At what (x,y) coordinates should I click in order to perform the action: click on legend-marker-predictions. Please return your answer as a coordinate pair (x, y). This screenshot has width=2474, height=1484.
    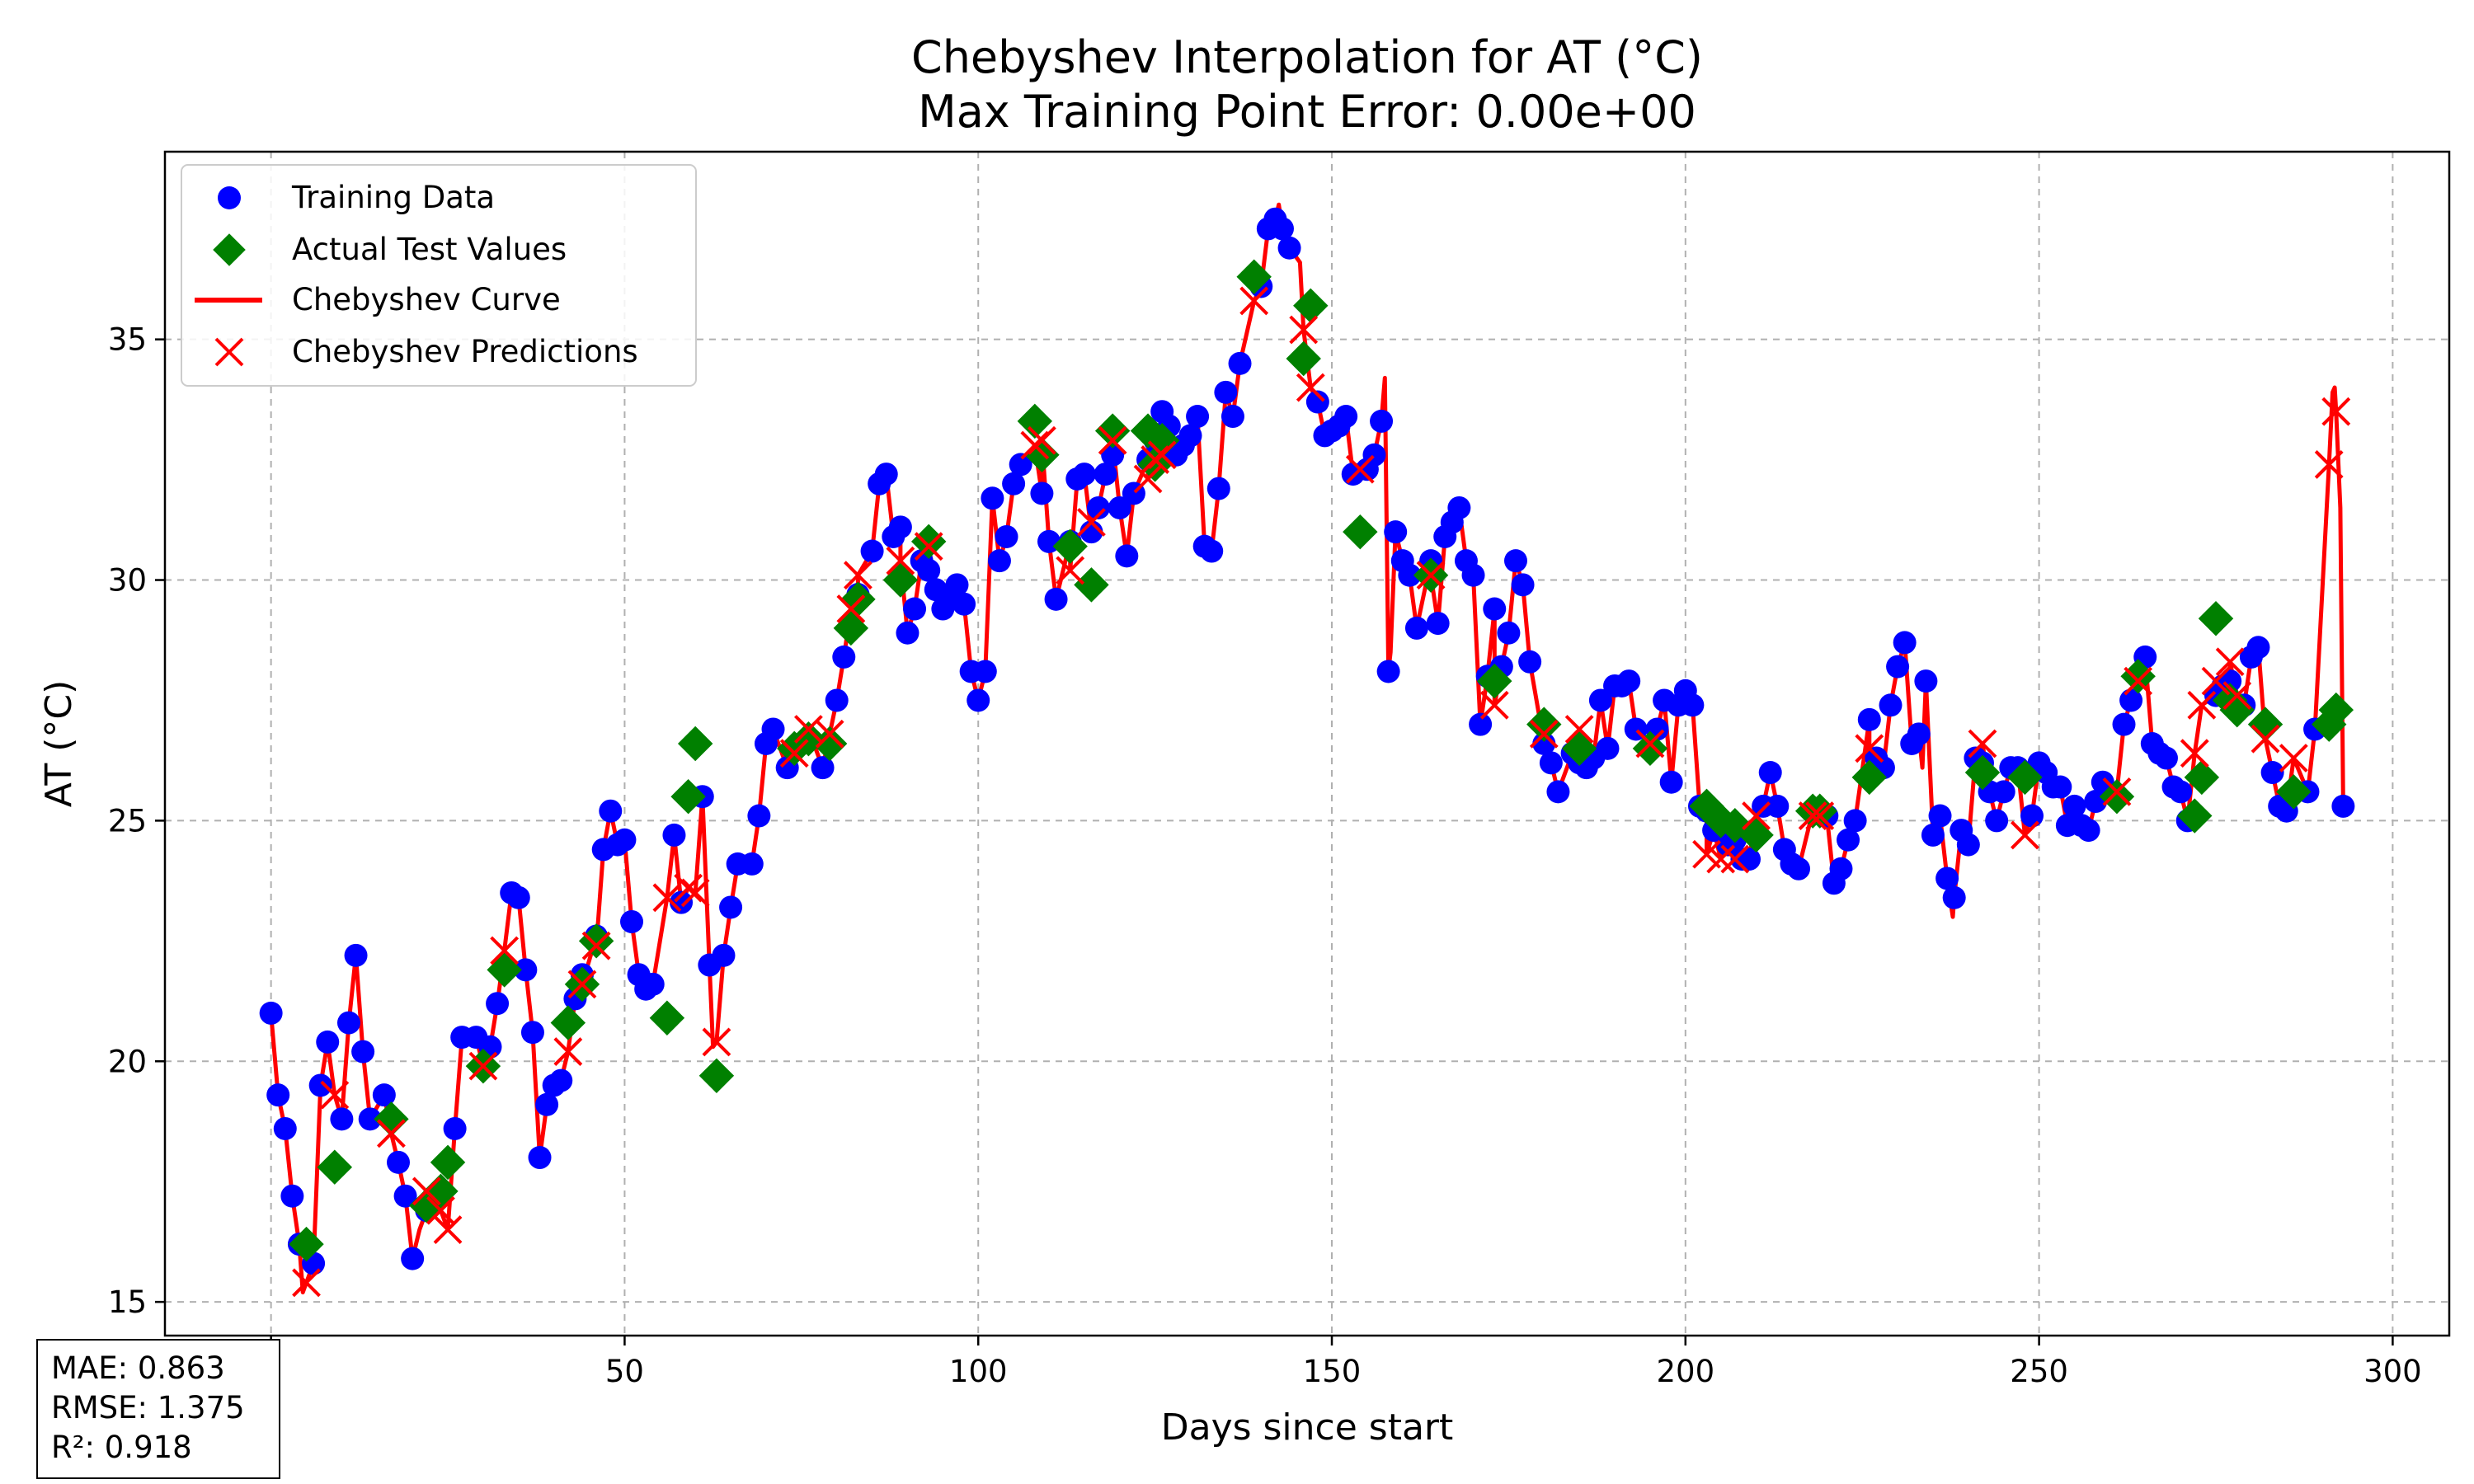
    Looking at the image, I should click on (229, 352).